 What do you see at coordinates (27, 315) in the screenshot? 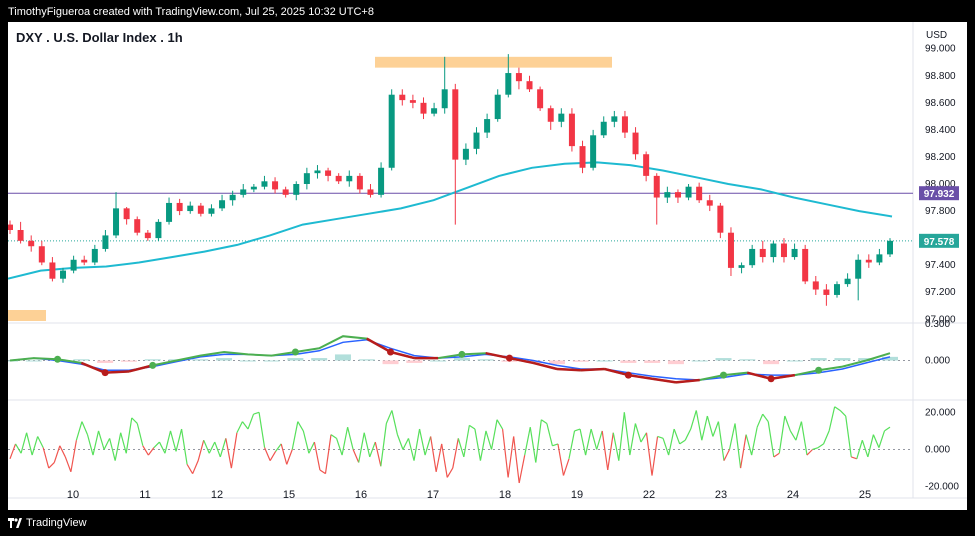
I see `support-highlight-zone` at bounding box center [27, 315].